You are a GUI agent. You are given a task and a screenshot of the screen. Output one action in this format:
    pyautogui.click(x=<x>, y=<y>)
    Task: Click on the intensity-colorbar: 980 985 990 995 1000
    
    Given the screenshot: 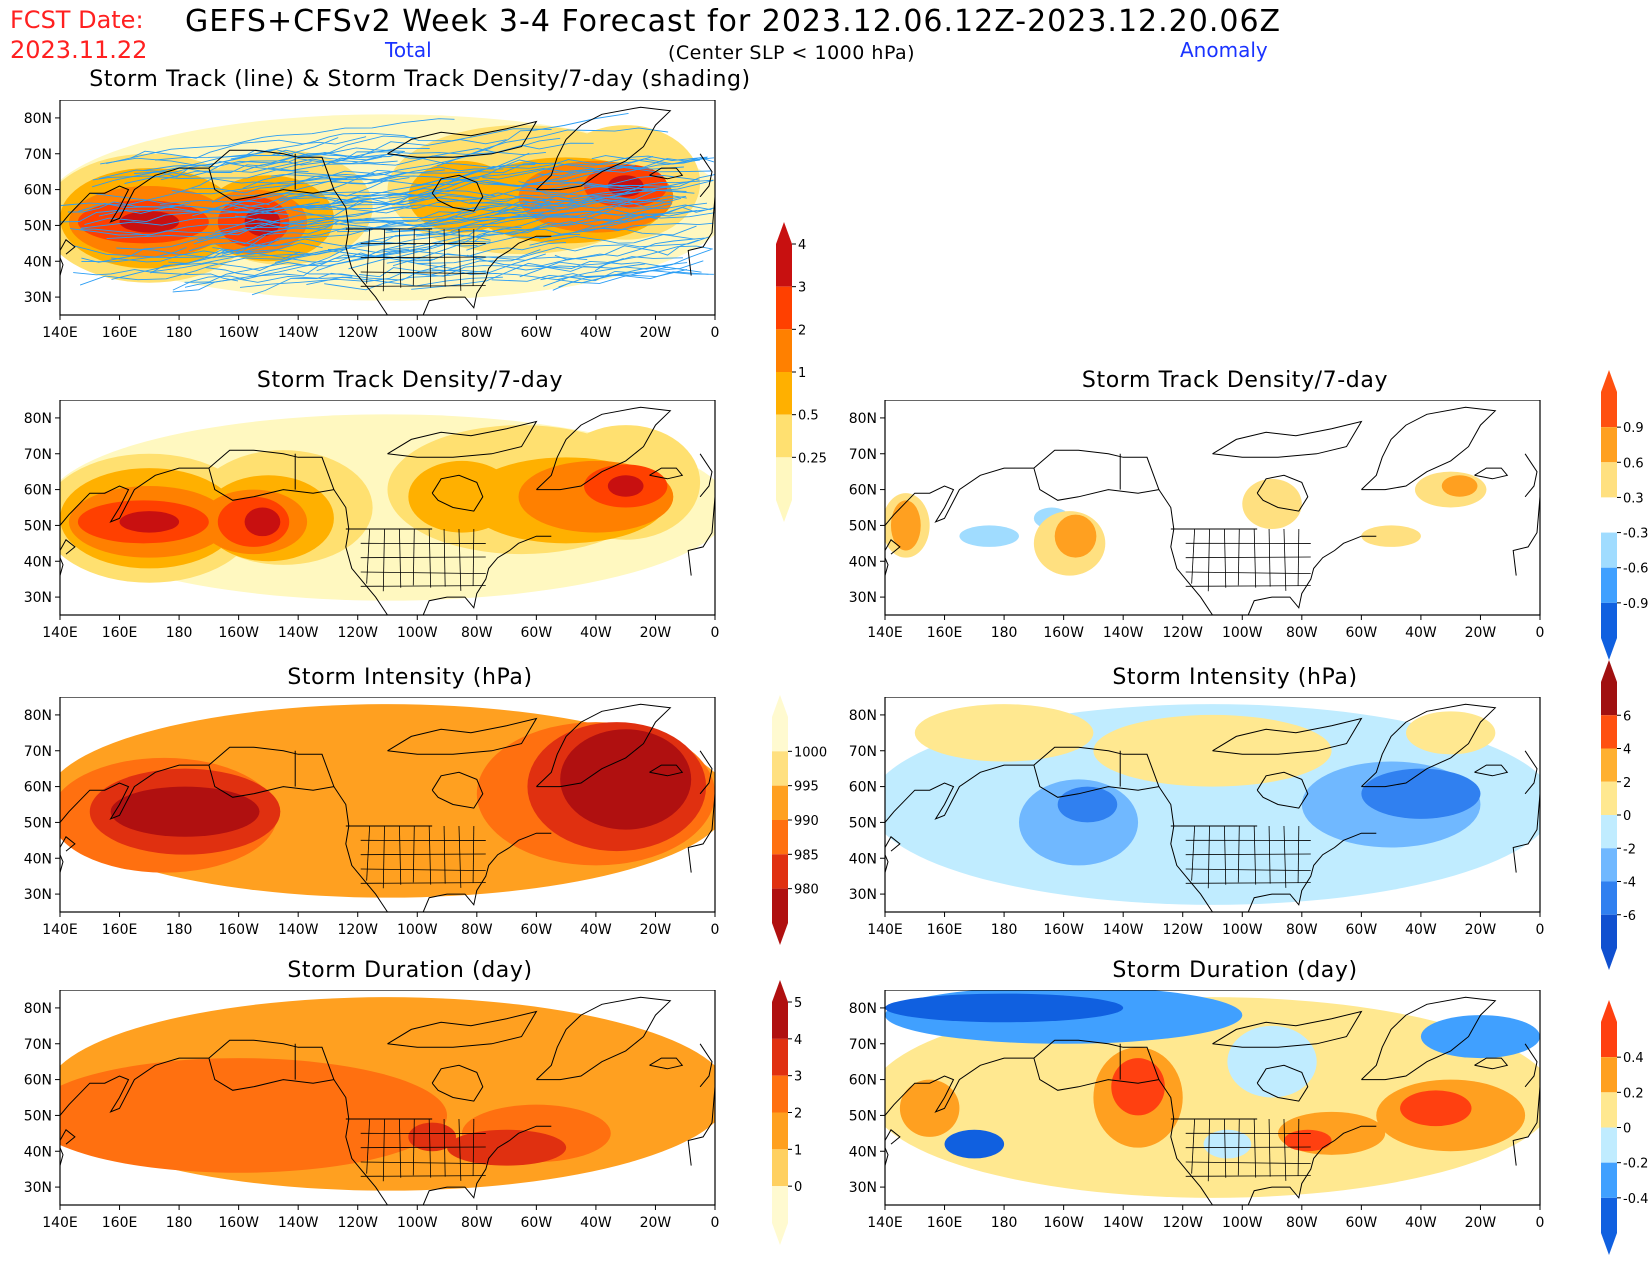 What is the action you would take?
    pyautogui.click(x=799, y=822)
    